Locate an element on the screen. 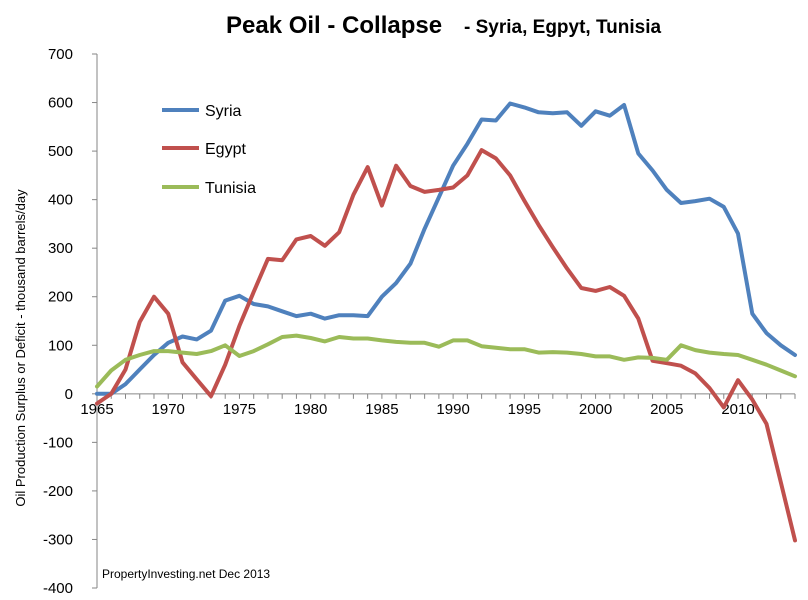 The image size is (808, 600). x-tick-label: 1970 is located at coordinates (168, 409).